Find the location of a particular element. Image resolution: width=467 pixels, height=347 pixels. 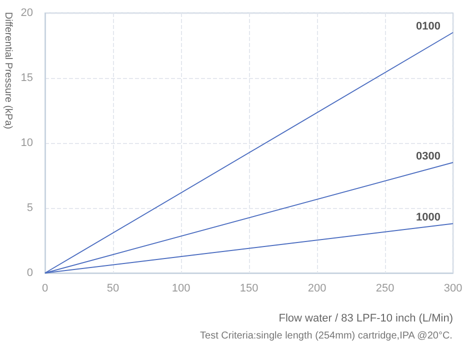

y-tick-label: 15 is located at coordinates (26, 78).